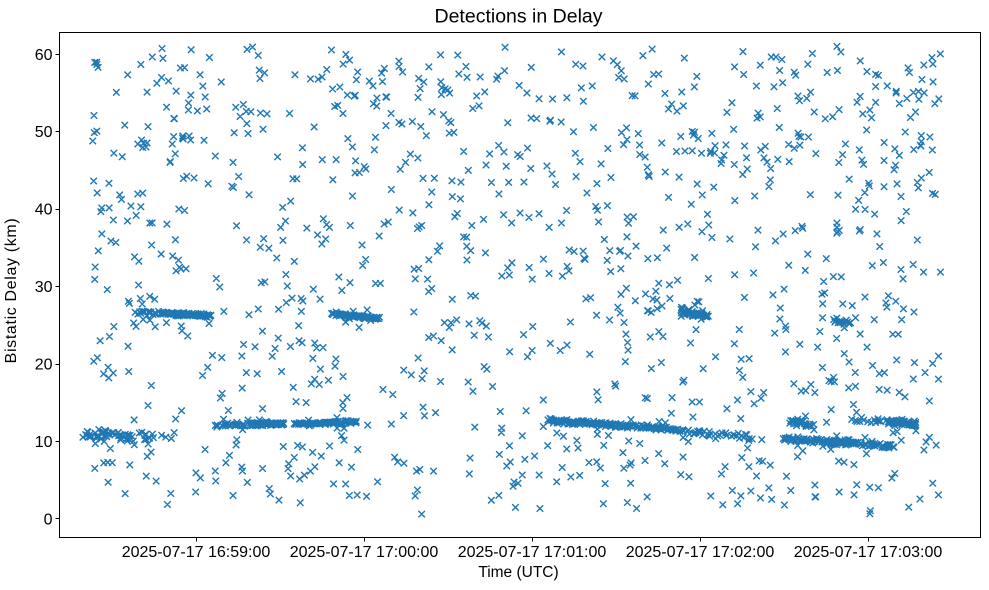  What do you see at coordinates (44, 442) in the screenshot?
I see `svg-text: 10` at bounding box center [44, 442].